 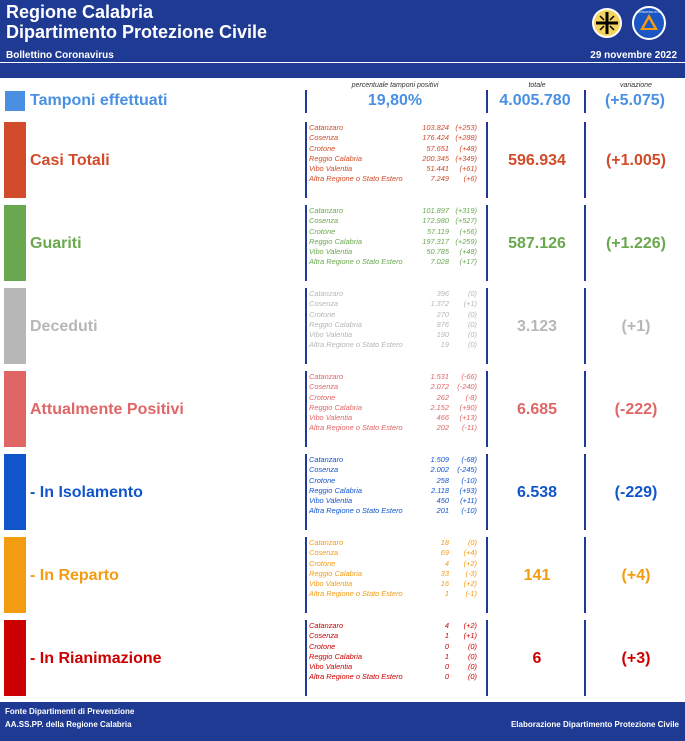 I want to click on bulletin-date: 29 novembre 2022, so click(x=633, y=55).